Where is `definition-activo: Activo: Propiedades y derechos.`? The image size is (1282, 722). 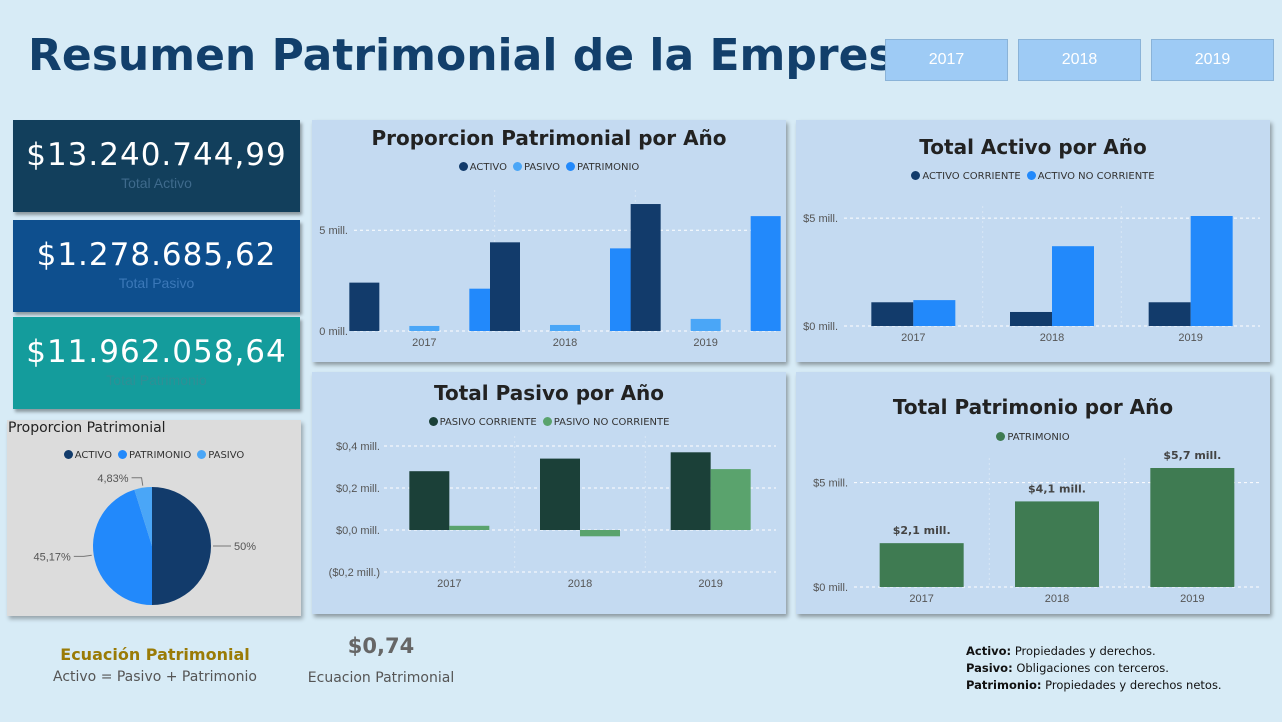
definition-activo: Activo: Propiedades y derechos. is located at coordinates (1061, 651).